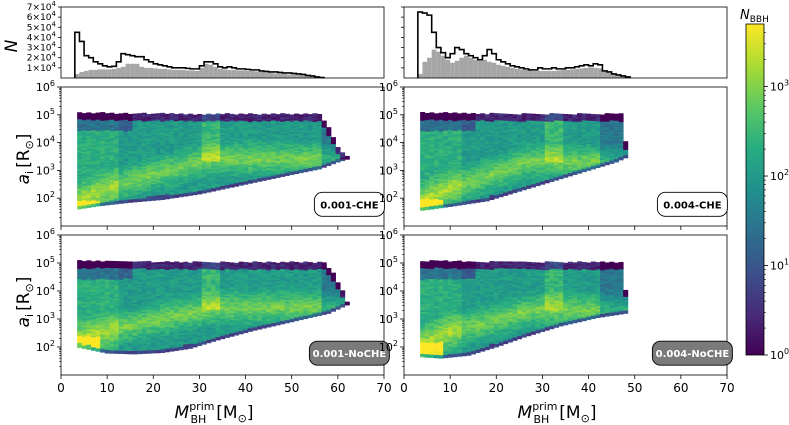  Describe the element at coordinates (779, 86) in the screenshot. I see `colorbar-tick-label: 10³` at that location.